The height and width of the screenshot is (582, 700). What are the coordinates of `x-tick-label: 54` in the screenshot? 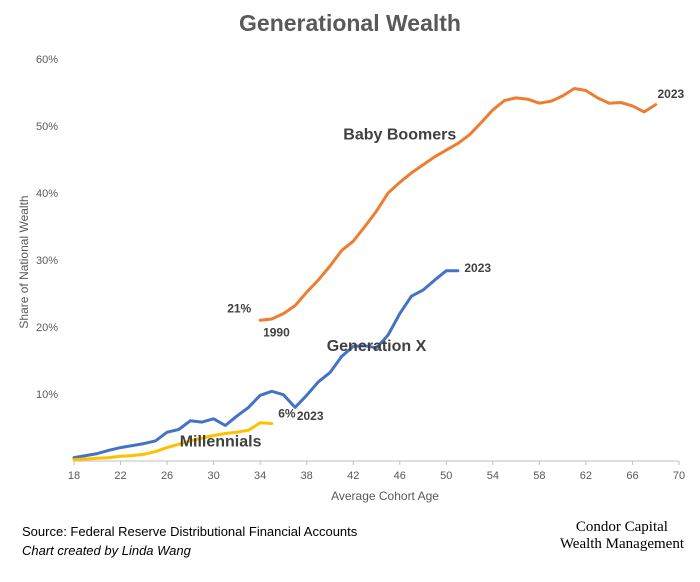 It's located at (493, 476).